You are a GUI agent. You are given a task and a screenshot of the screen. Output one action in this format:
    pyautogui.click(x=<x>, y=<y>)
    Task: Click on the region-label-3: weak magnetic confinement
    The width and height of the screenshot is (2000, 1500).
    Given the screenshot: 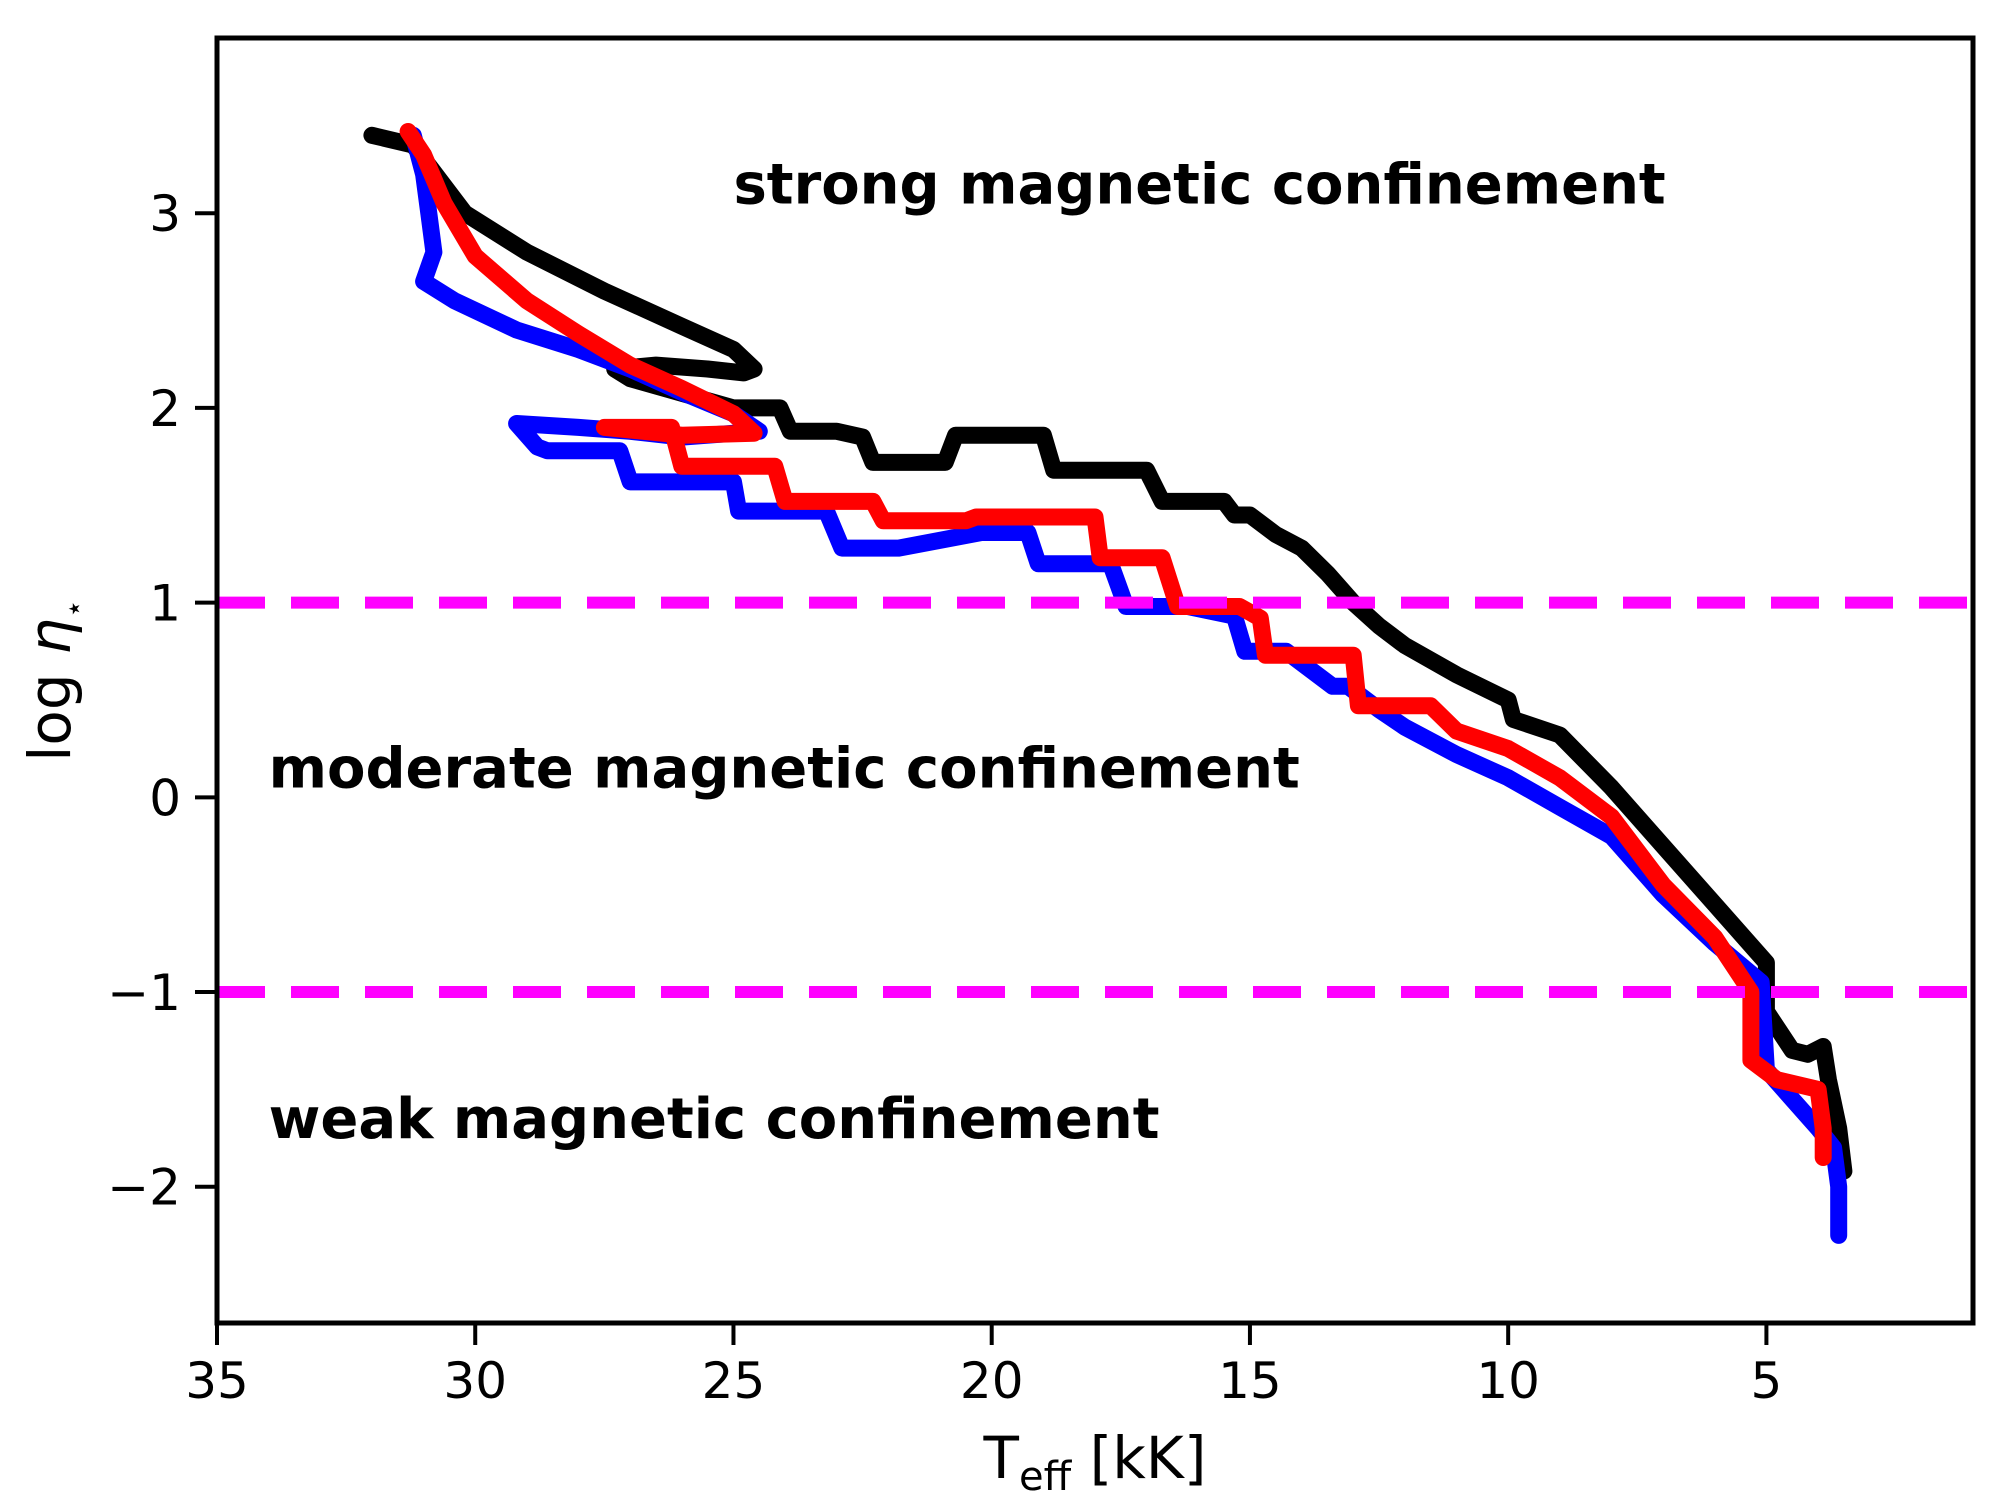 What is the action you would take?
    pyautogui.click(x=714, y=1119)
    